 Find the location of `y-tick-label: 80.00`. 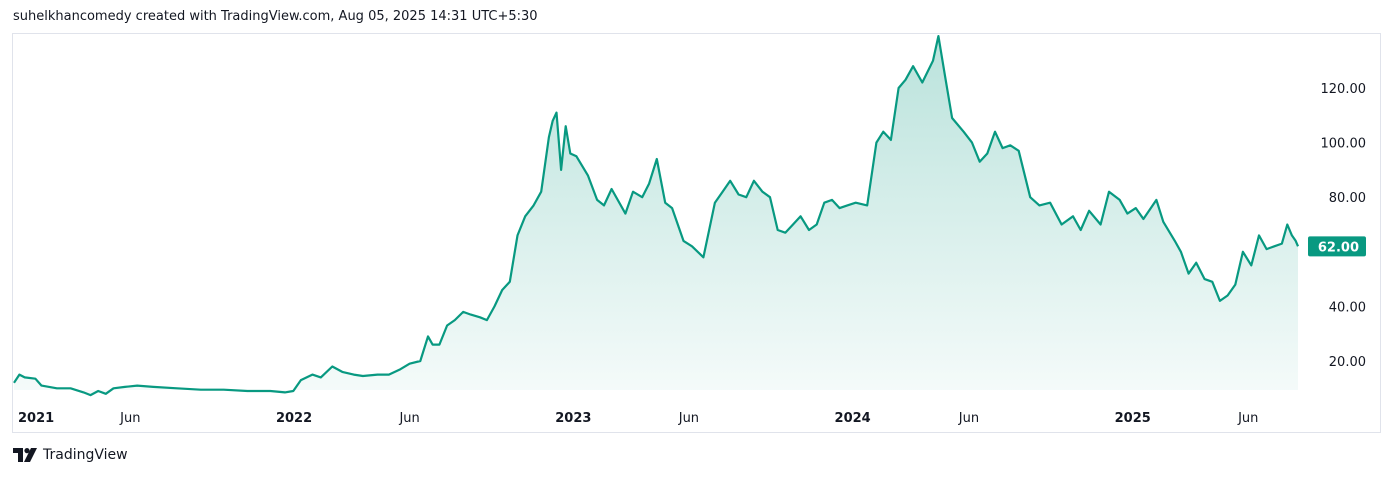

y-tick-label: 80.00 is located at coordinates (1347, 198).